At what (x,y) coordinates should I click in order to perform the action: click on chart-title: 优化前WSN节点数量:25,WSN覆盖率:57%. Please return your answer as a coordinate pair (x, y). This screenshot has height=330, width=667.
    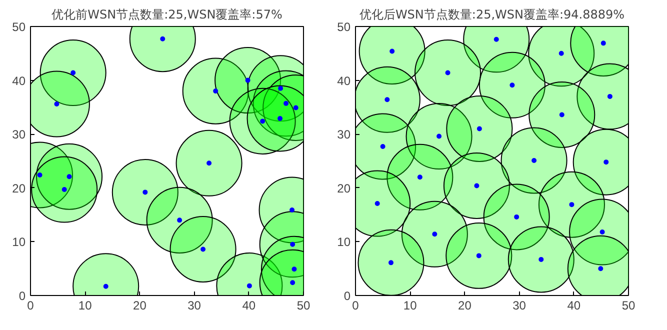
    Looking at the image, I should click on (167, 15).